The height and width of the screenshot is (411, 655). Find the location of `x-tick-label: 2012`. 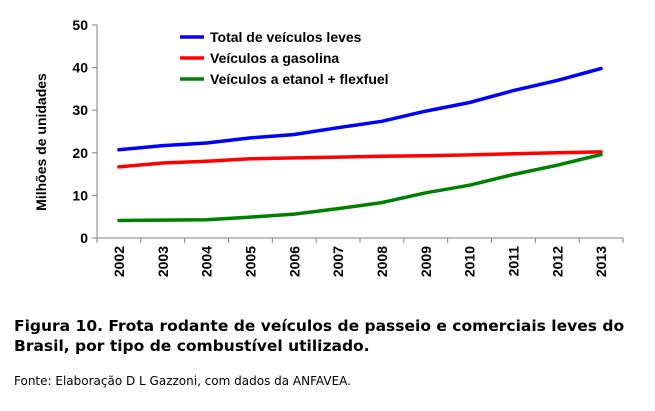

x-tick-label: 2012 is located at coordinates (557, 261).